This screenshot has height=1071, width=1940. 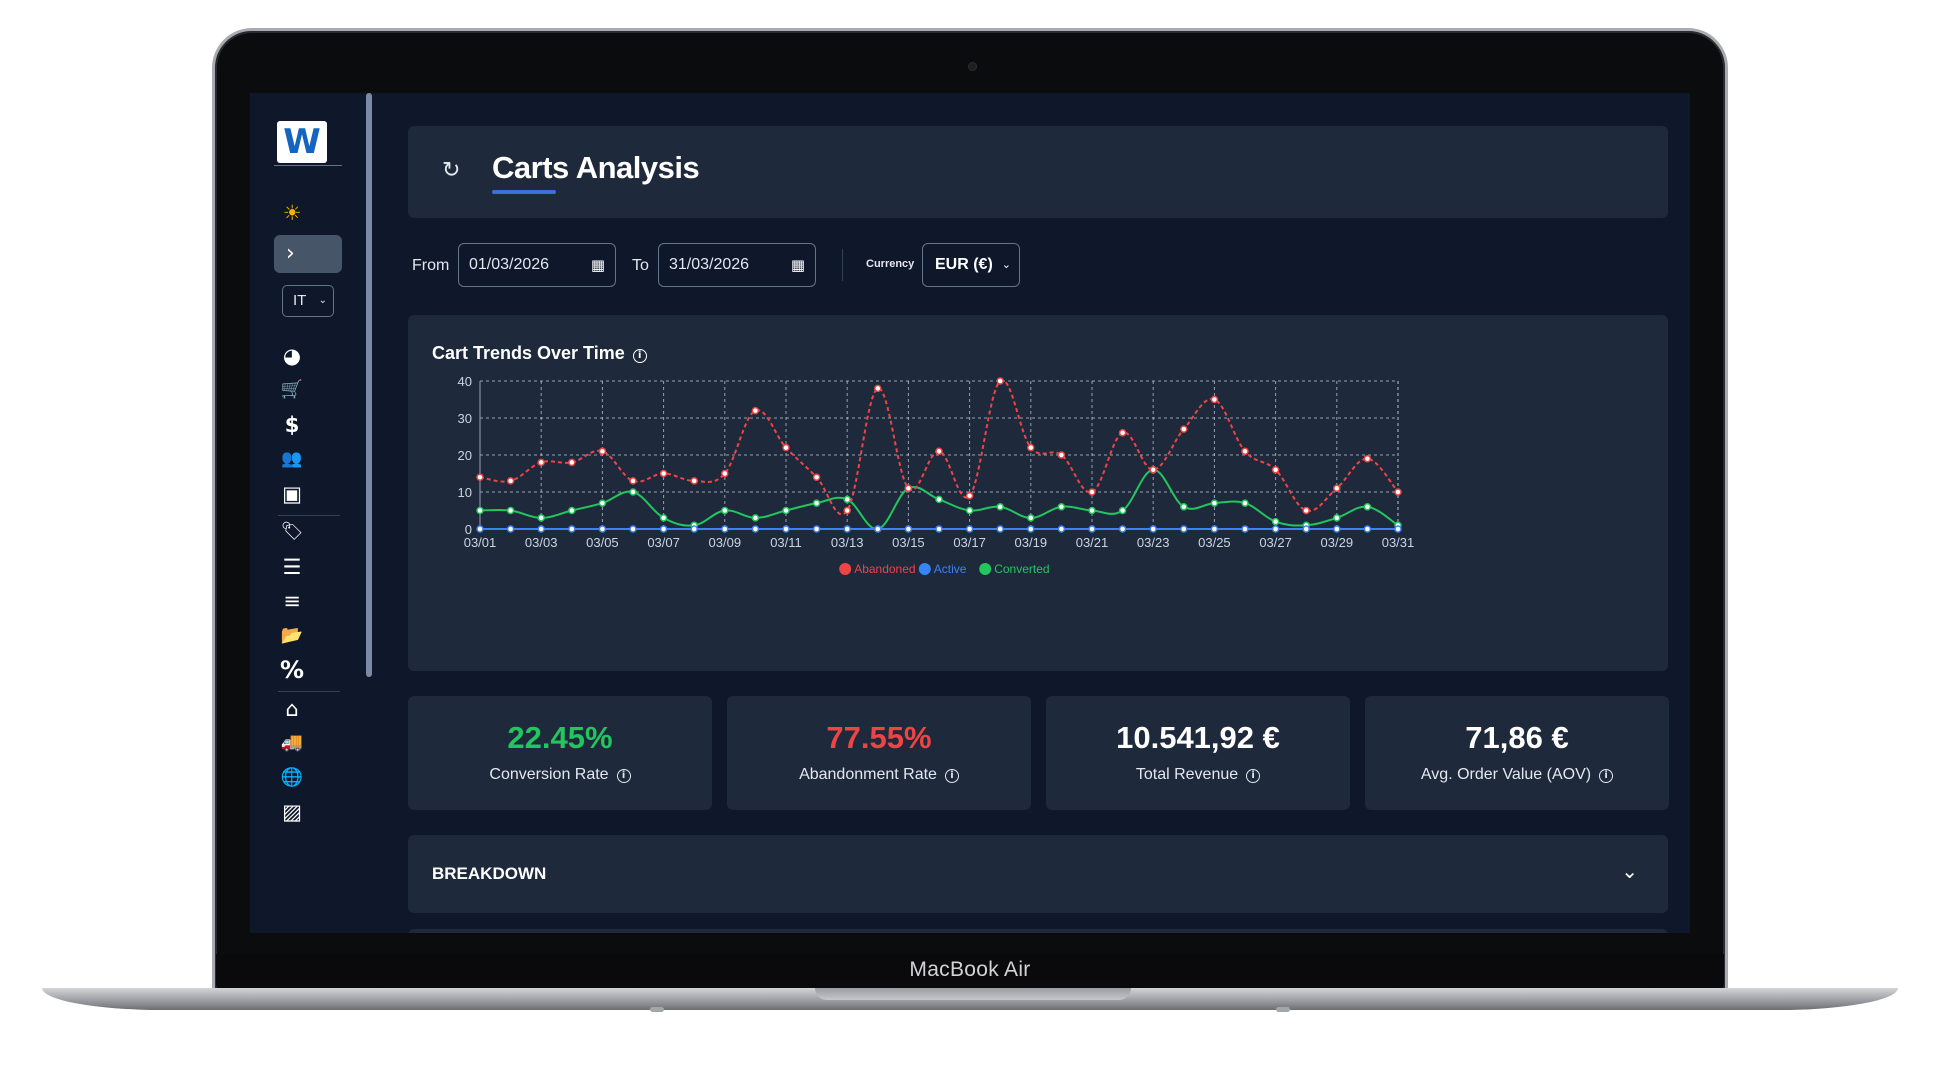 I want to click on tag-icon: 🏷, so click(x=292, y=531).